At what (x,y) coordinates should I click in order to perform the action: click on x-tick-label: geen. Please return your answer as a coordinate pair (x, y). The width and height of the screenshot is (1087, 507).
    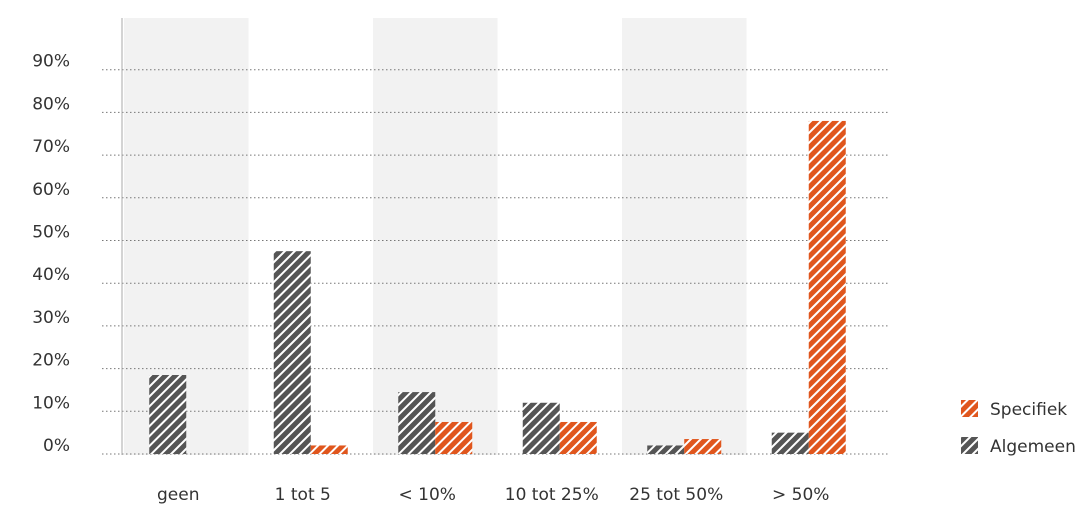
    Looking at the image, I should click on (178, 495).